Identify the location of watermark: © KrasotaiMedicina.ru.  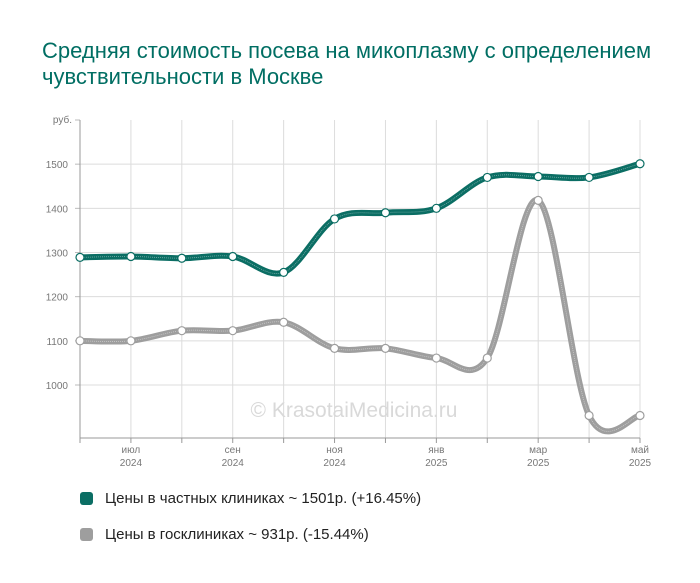
(354, 410).